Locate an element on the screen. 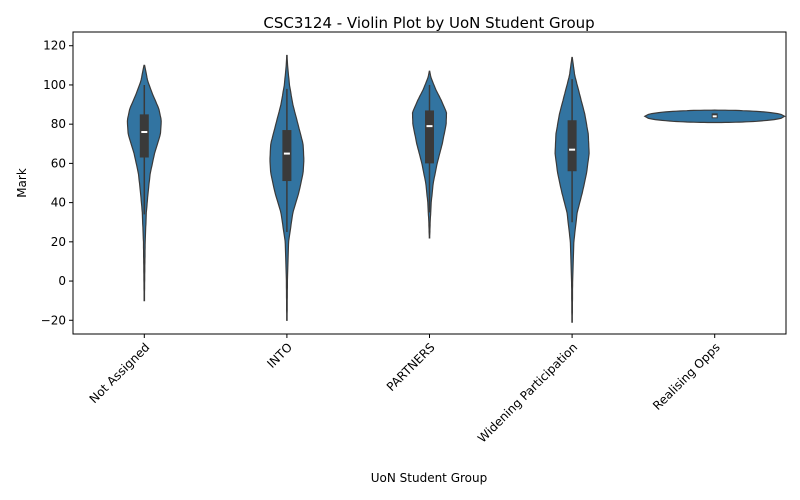  x-tick-label: Widening Participation is located at coordinates (527, 392).